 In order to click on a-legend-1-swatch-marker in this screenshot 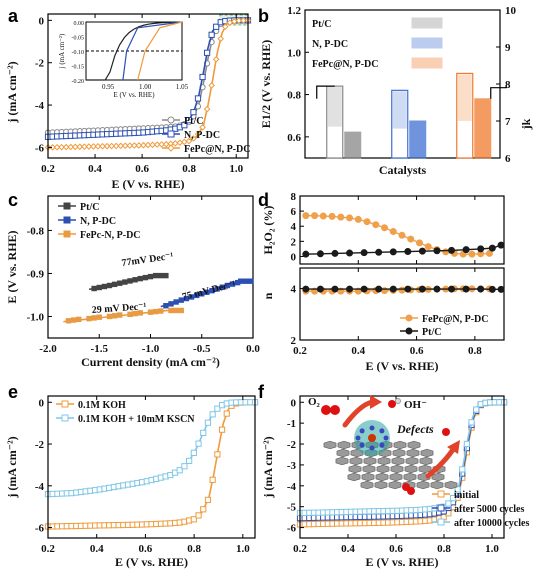, I will do `click(171, 134)`.